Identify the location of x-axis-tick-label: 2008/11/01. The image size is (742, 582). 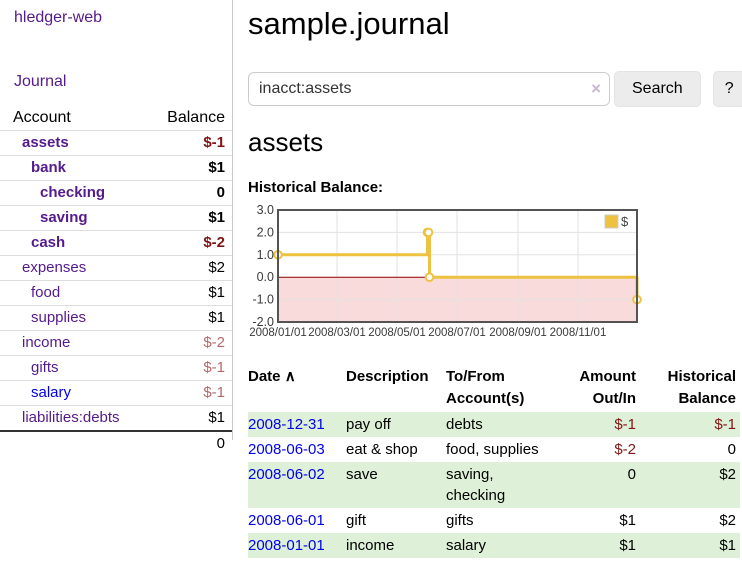
(578, 333).